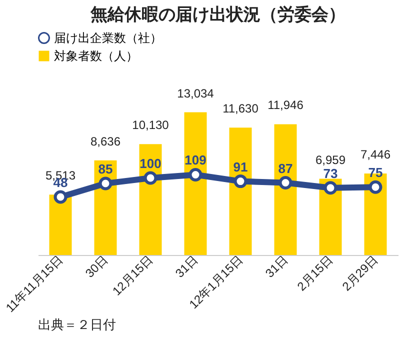 Image resolution: width=406 pixels, height=338 pixels. Describe the element at coordinates (108, 38) in the screenshot. I see `legend-label: 届け出企業数（社）` at that location.